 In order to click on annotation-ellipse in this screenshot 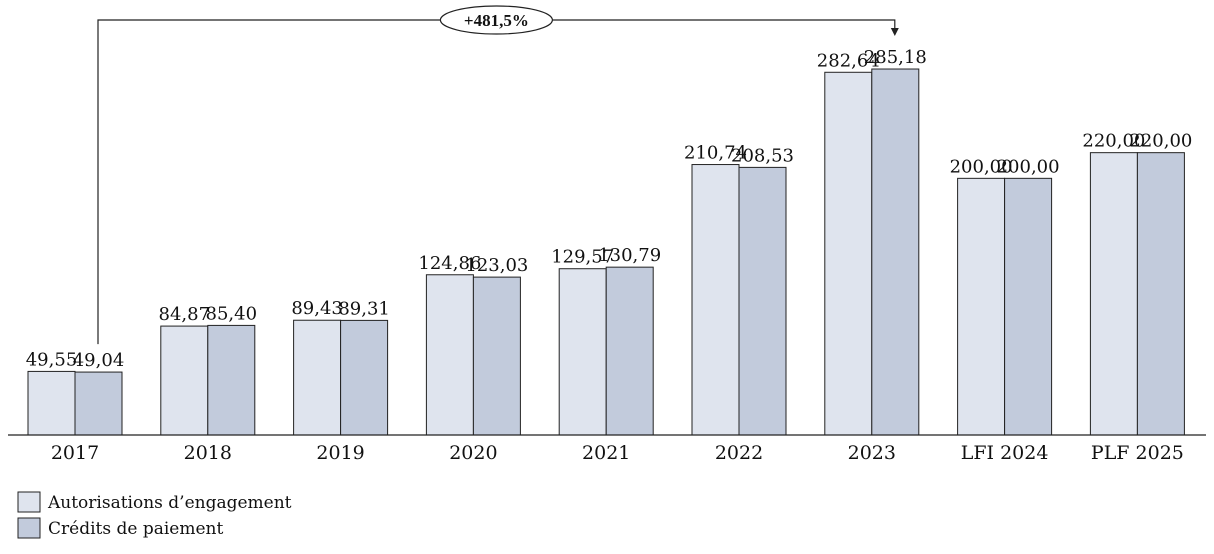, I will do `click(496, 20)`.